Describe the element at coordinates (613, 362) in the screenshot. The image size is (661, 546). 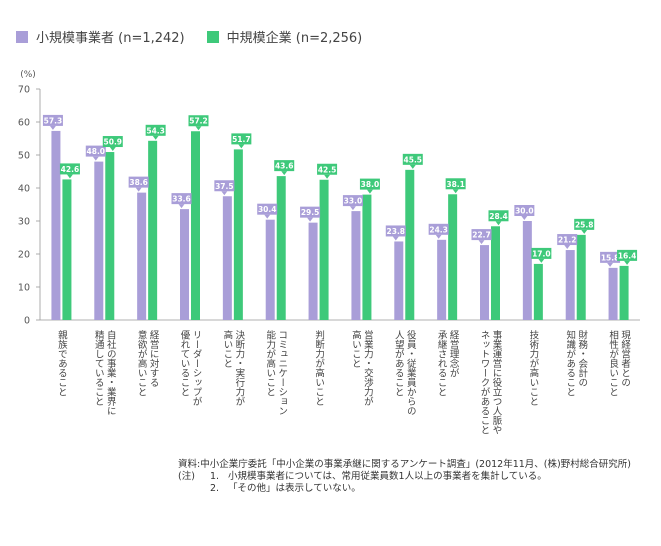
I see `x-category-label: 相性が良いこと` at that location.